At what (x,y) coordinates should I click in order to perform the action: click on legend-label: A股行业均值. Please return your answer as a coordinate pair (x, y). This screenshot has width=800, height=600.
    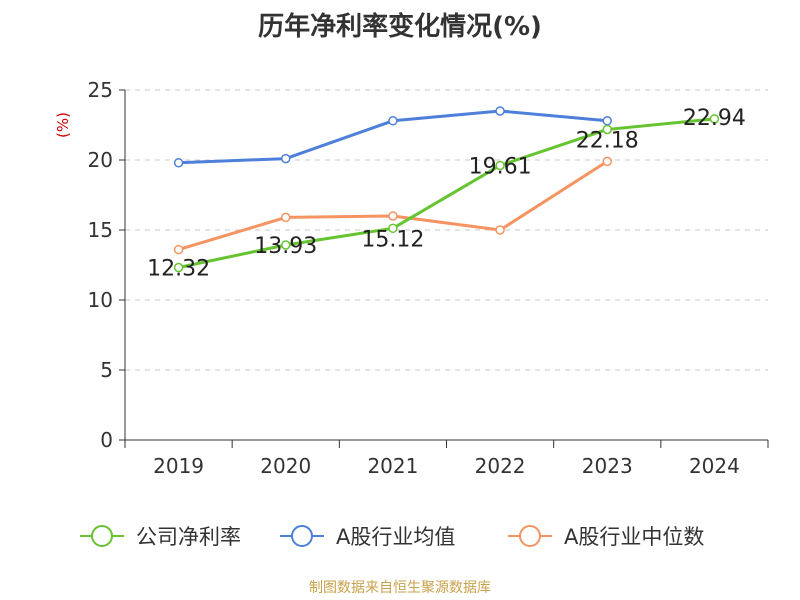
    Looking at the image, I should click on (395, 537).